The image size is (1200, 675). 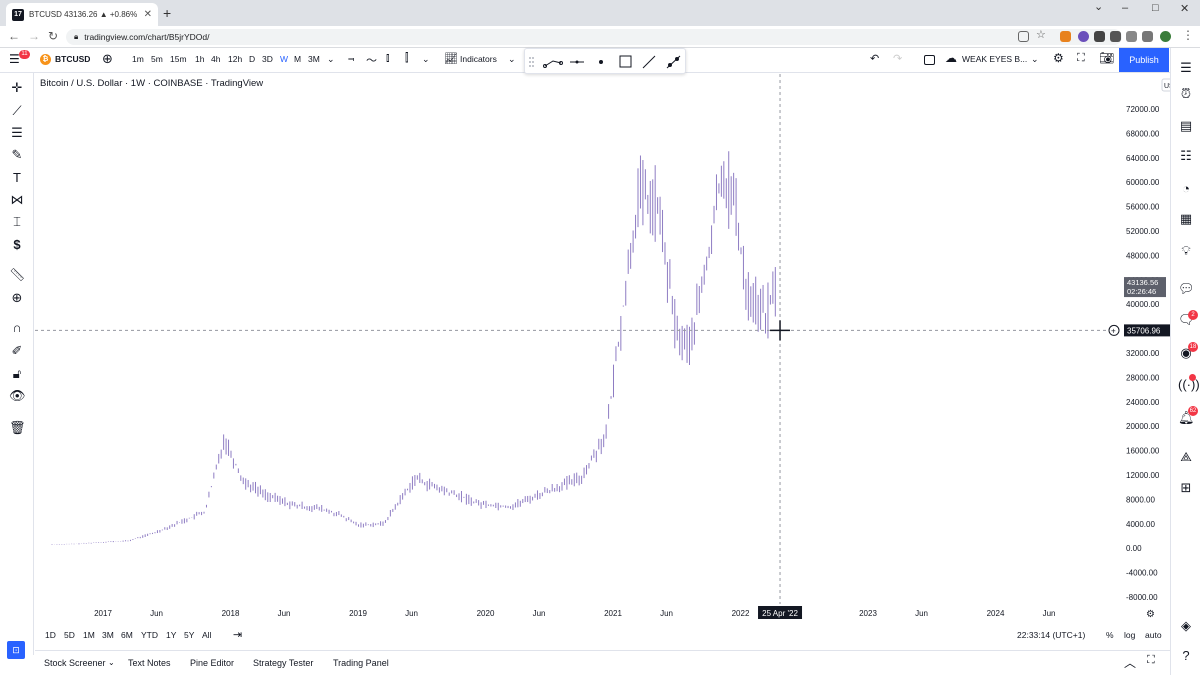 I want to click on range-3m: 3M, so click(x=108, y=635).